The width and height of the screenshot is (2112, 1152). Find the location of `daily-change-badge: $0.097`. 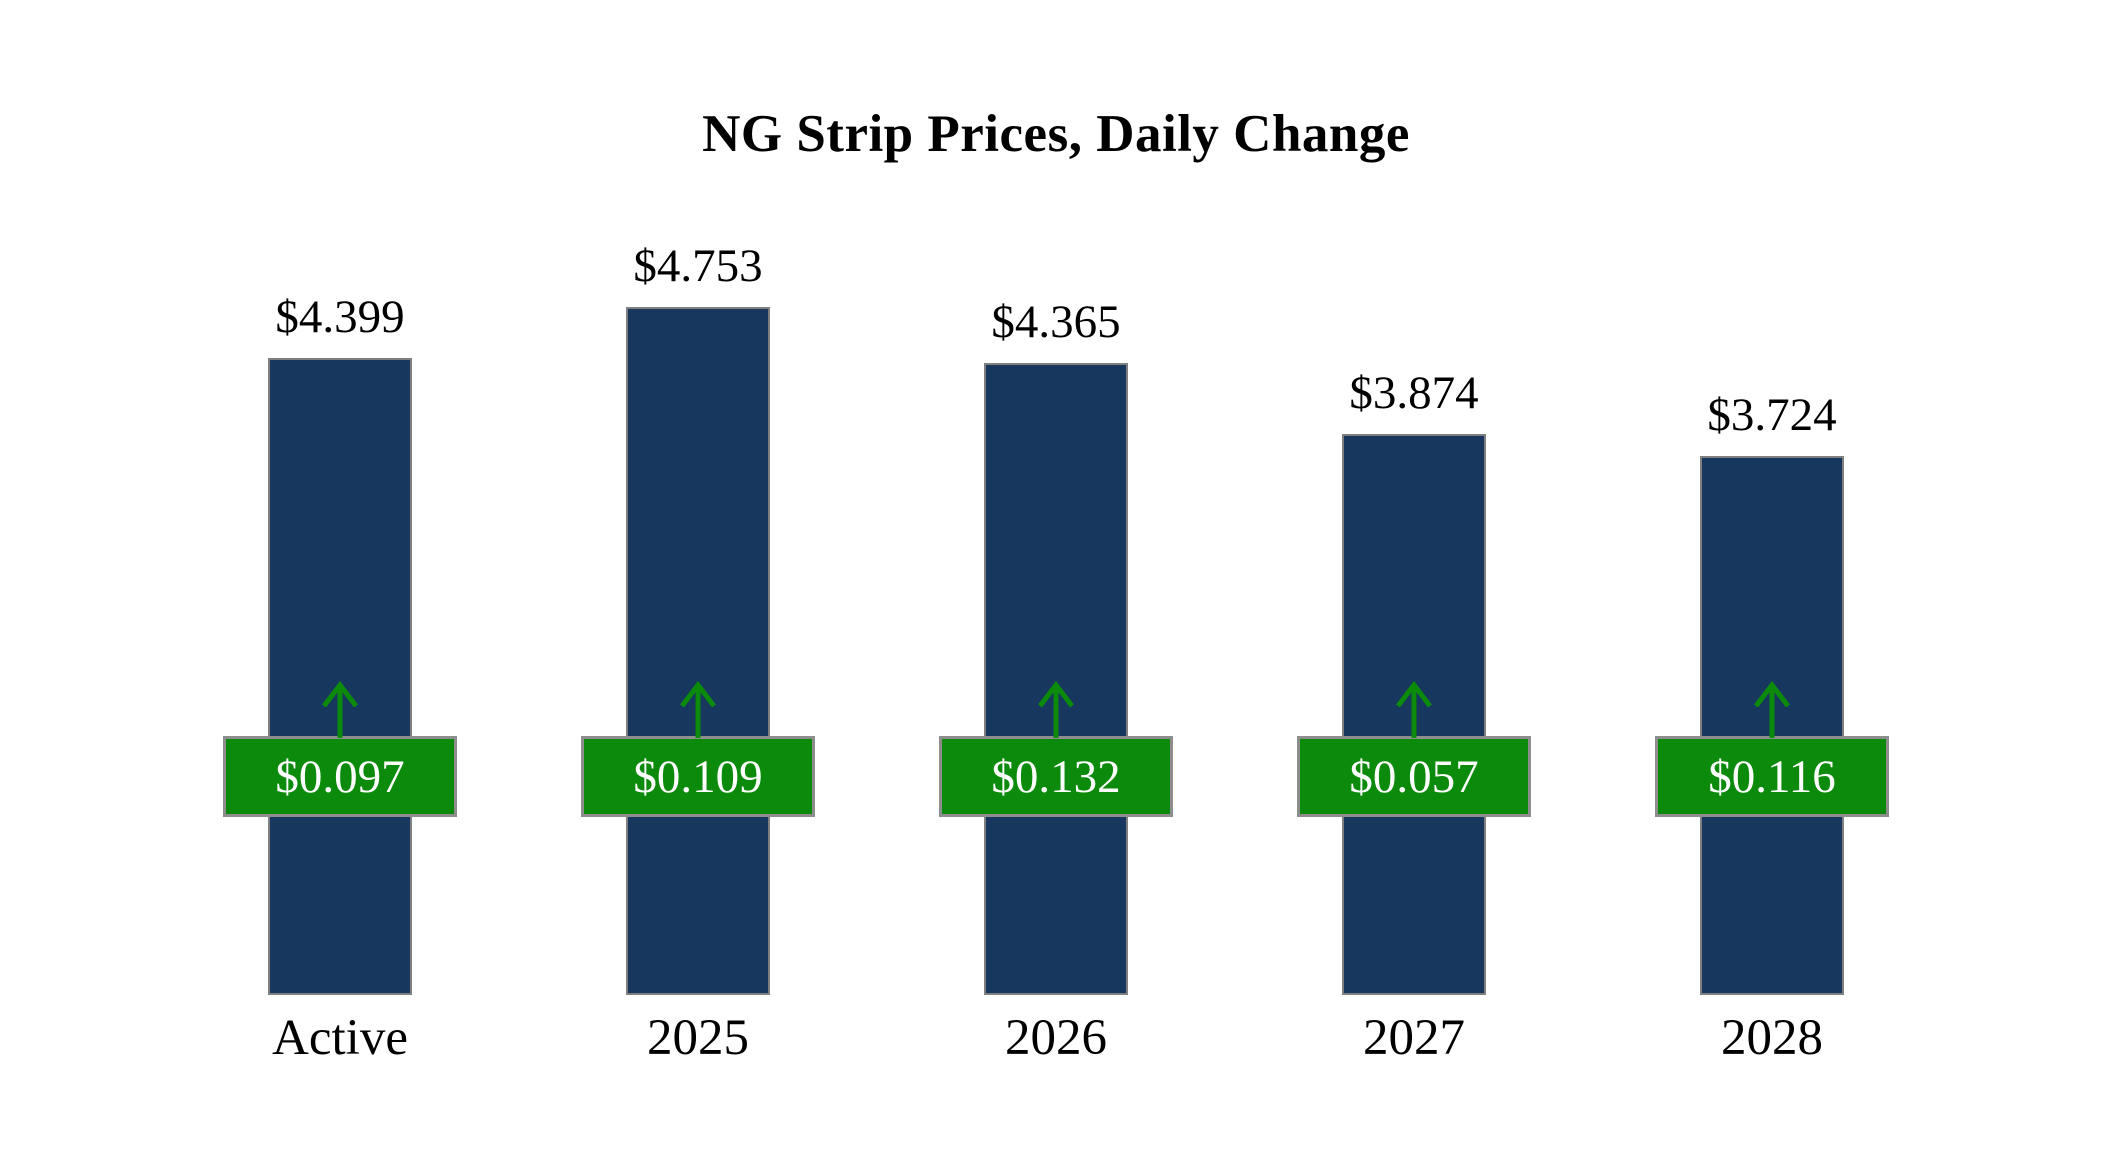

daily-change-badge: $0.097 is located at coordinates (340, 776).